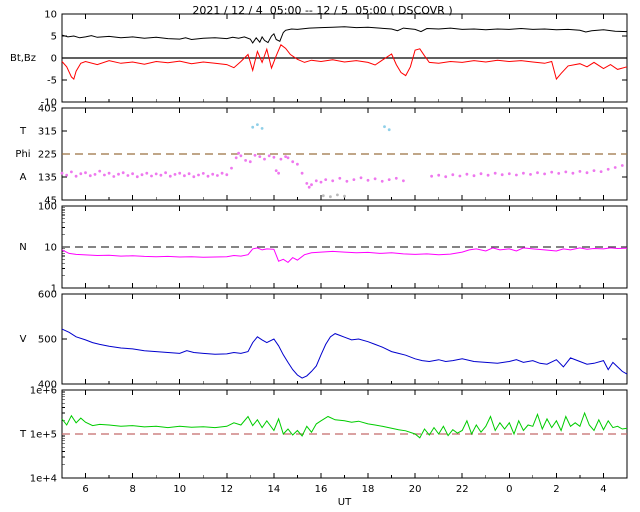 This screenshot has width=640, height=512. Describe the element at coordinates (179, 489) in the screenshot. I see `x-tick-label: 10` at that location.